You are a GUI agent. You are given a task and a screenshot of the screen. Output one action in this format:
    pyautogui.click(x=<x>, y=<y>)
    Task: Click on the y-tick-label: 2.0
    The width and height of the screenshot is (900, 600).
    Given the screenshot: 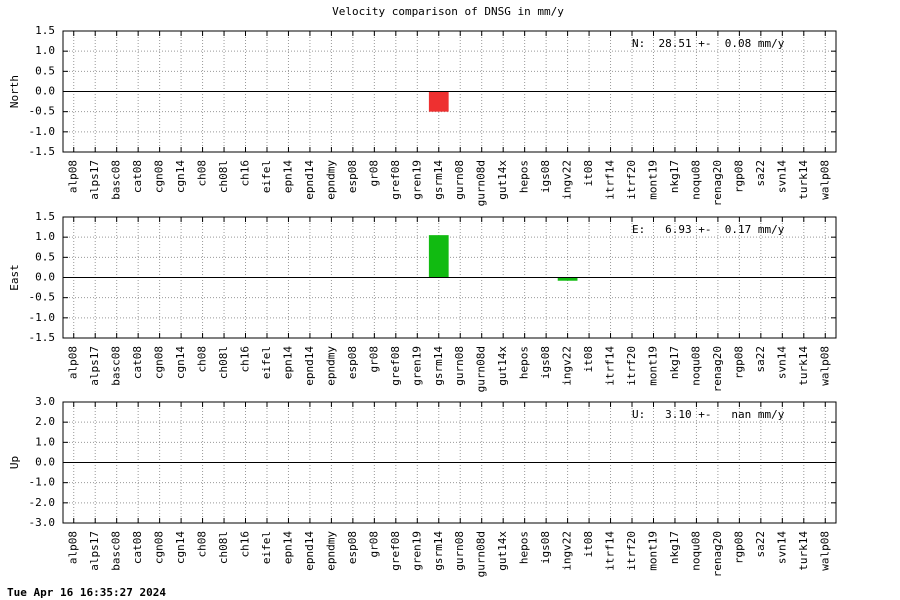 What is the action you would take?
    pyautogui.click(x=45, y=421)
    